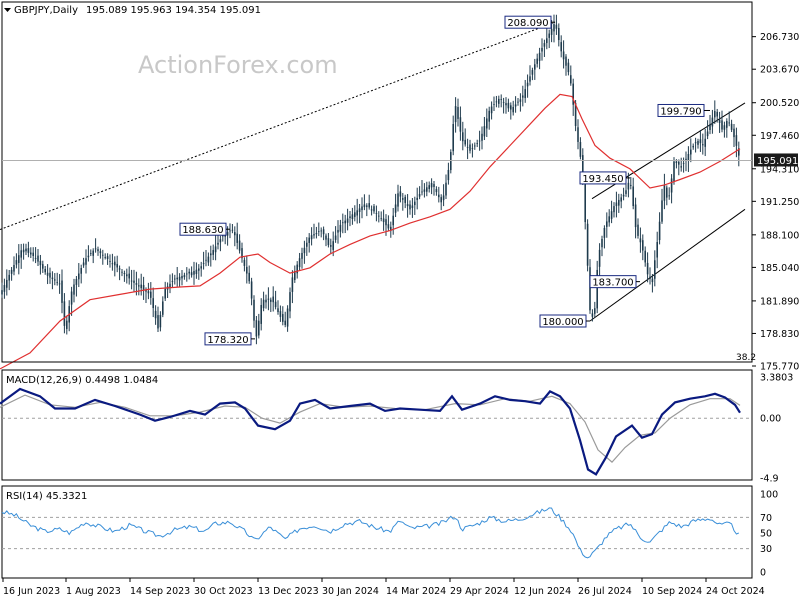 This screenshot has height=604, width=800. Describe the element at coordinates (7, 10) in the screenshot. I see `dropdown-triangle-icon` at that location.